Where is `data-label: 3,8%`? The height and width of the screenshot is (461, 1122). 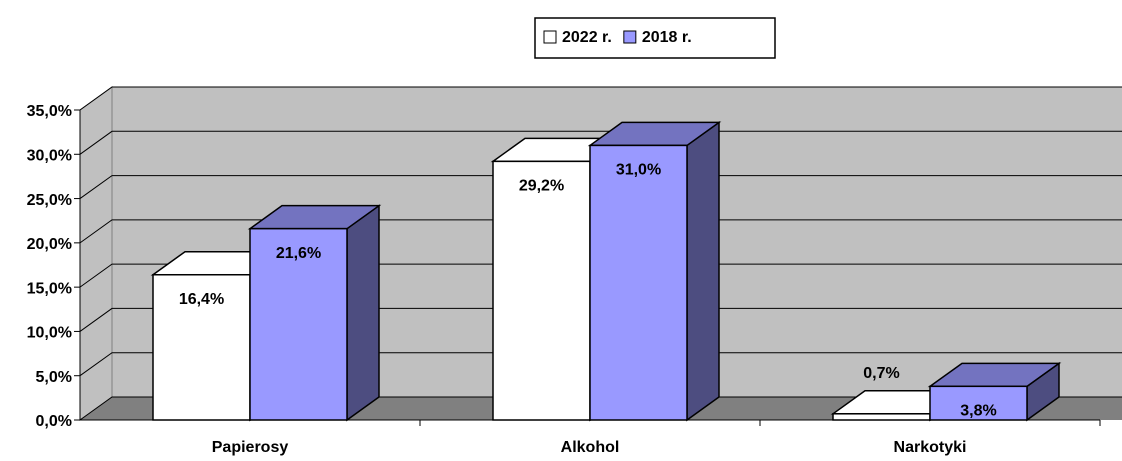
data-label: 3,8% is located at coordinates (978, 411).